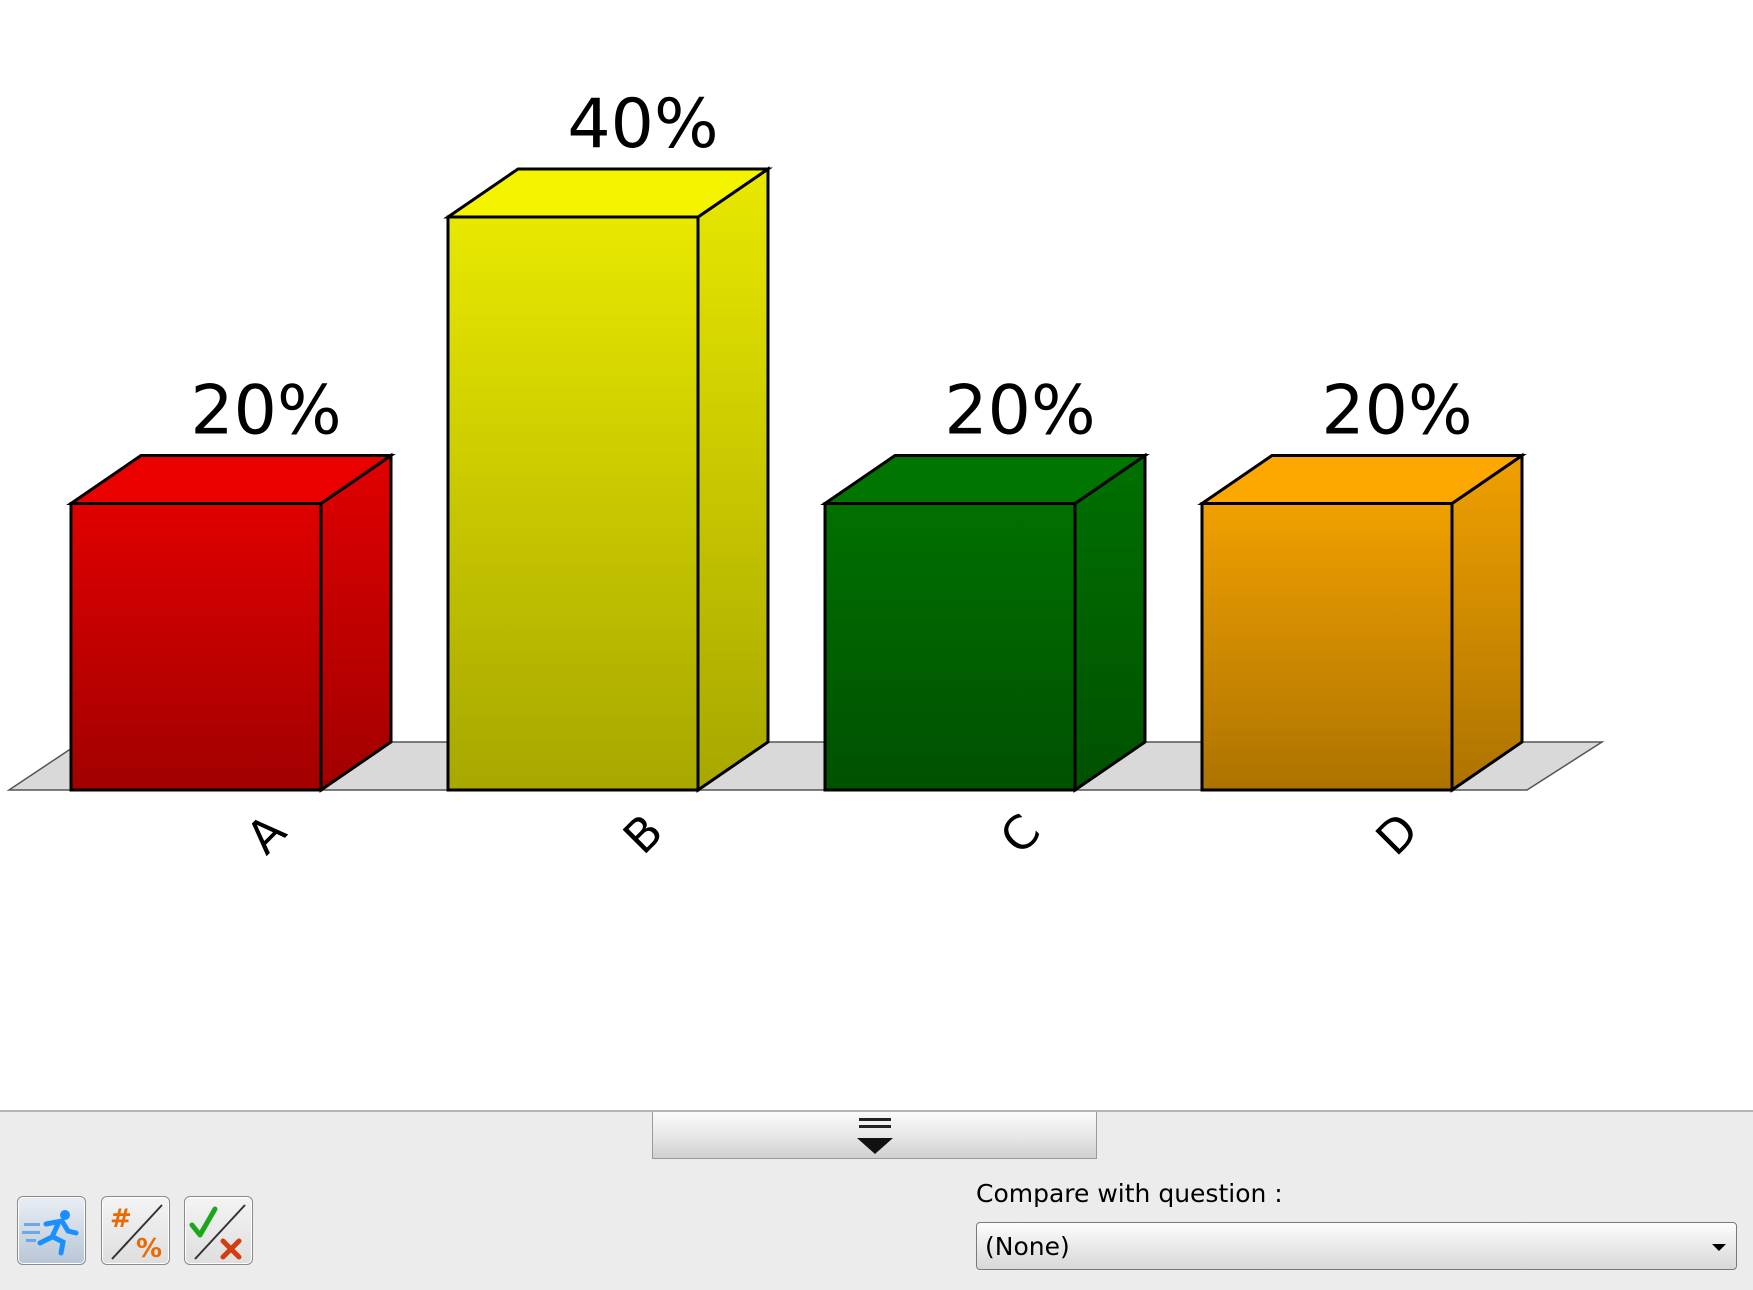 The width and height of the screenshot is (1753, 1290). What do you see at coordinates (1362, 479) in the screenshot?
I see `bar-top-D` at bounding box center [1362, 479].